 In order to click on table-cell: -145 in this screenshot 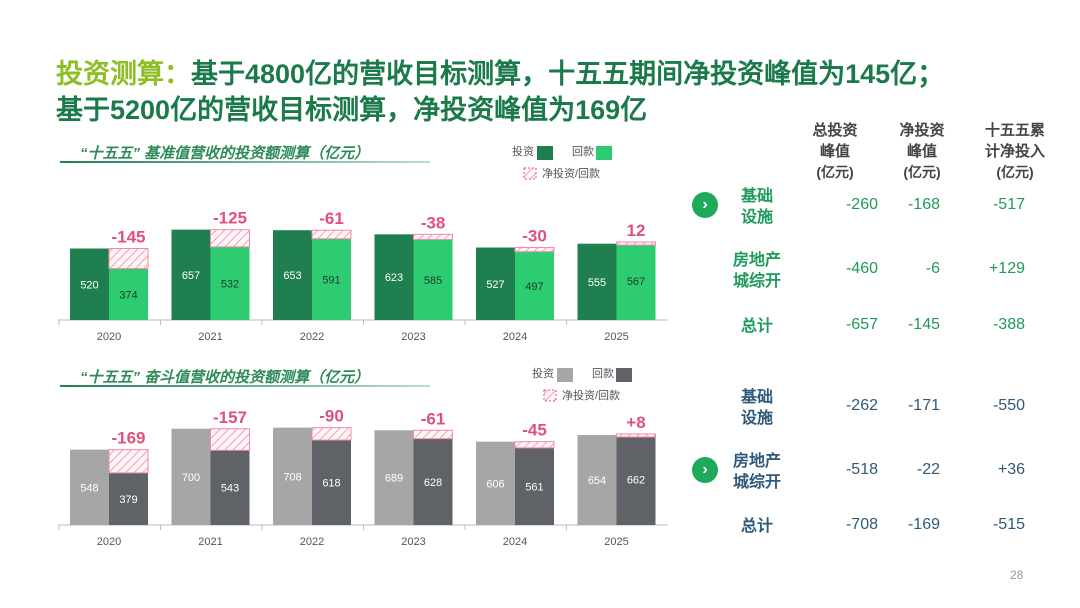, I will do `click(923, 324)`.